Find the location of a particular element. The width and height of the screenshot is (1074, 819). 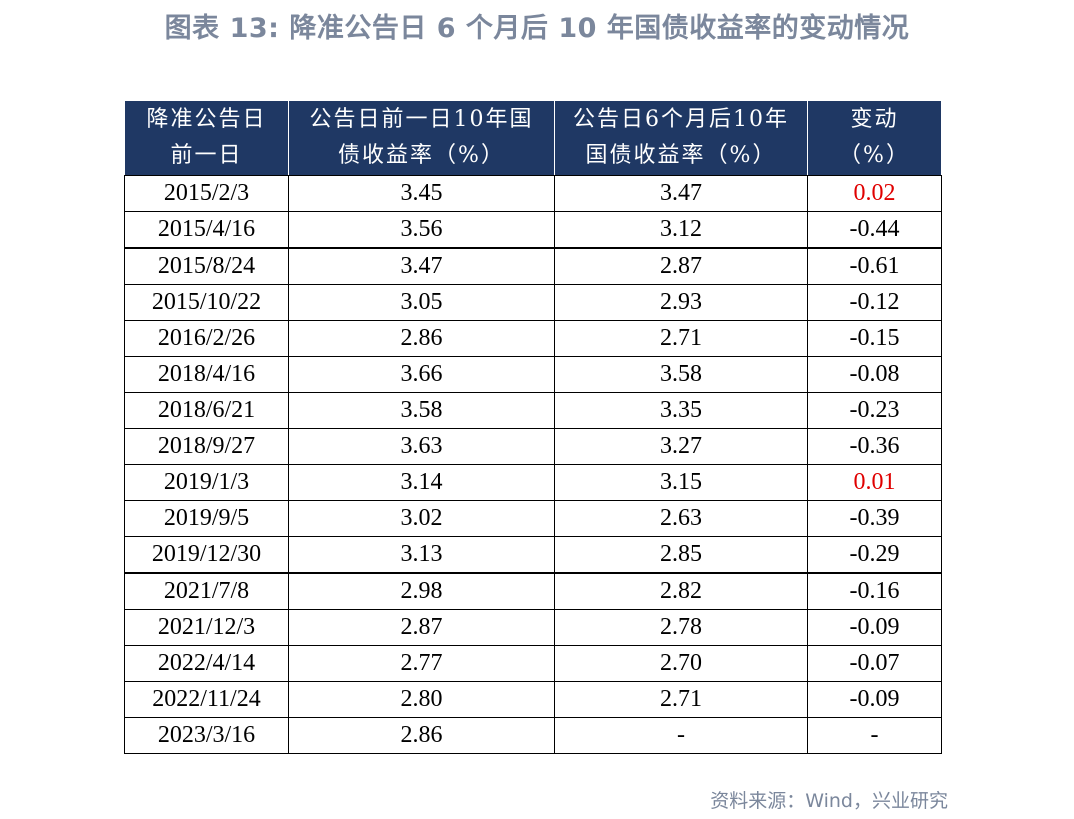

cell-change: -0.36 is located at coordinates (874, 446).